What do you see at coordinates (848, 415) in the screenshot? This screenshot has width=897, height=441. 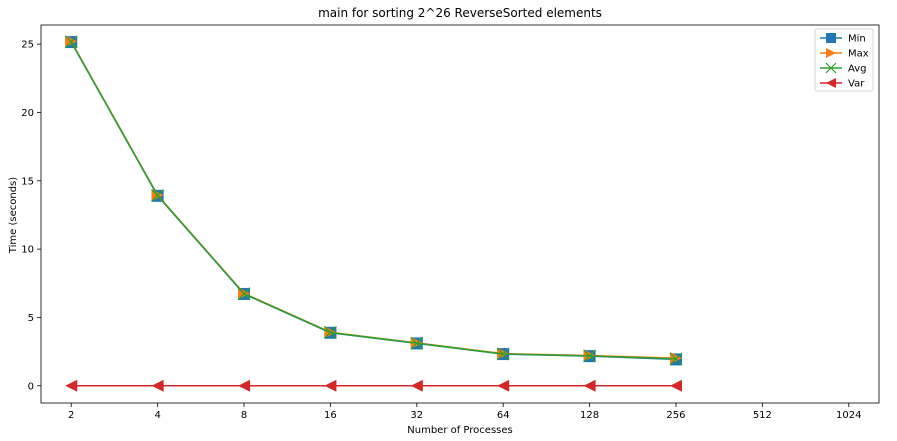 I see `x-tick-label: 1024` at bounding box center [848, 415].